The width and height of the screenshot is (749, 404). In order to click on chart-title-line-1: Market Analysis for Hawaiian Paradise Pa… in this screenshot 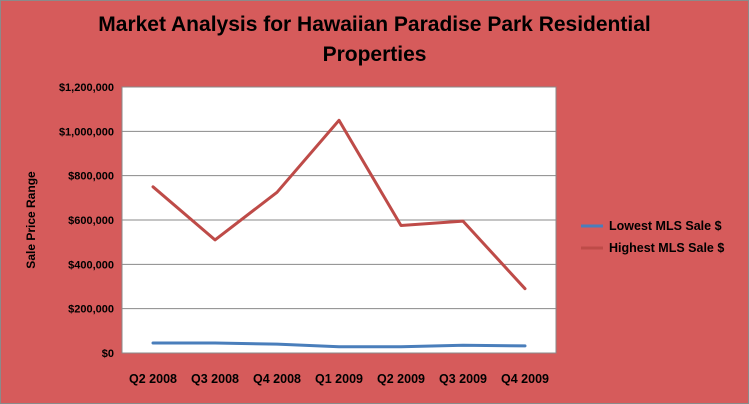, I will do `click(374, 24)`.